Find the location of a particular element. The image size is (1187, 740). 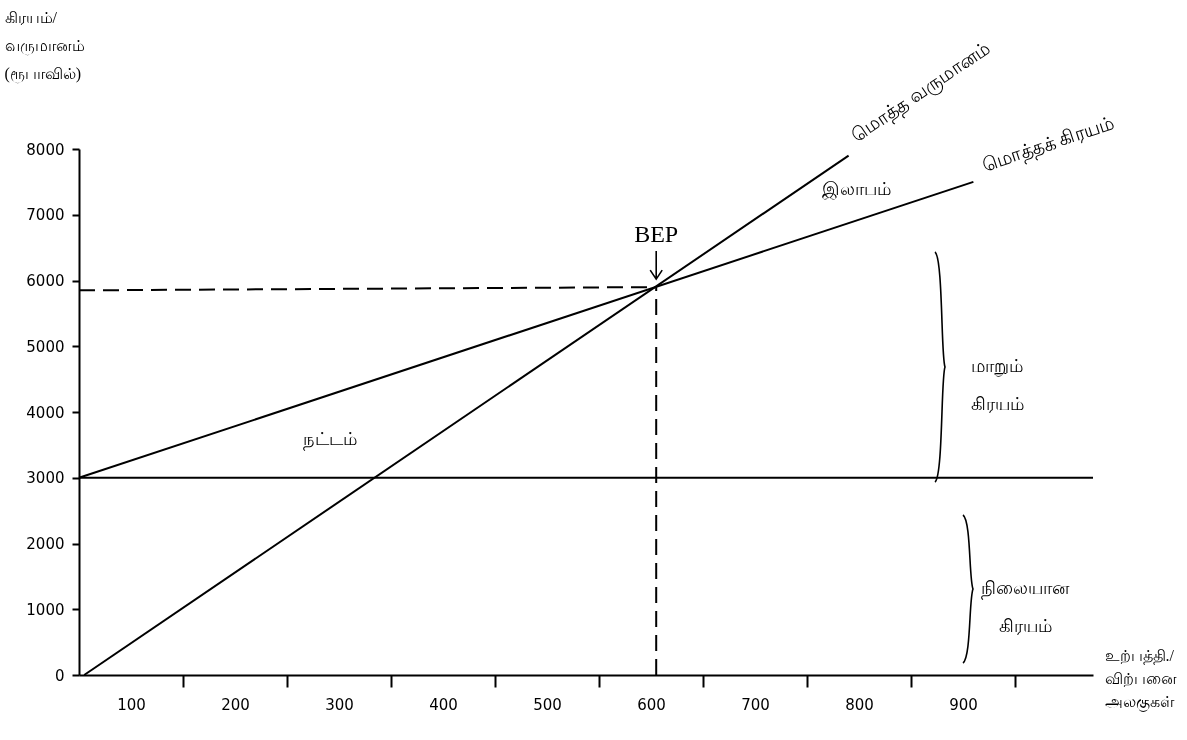

x-tick-label: 100 is located at coordinates (131, 704).